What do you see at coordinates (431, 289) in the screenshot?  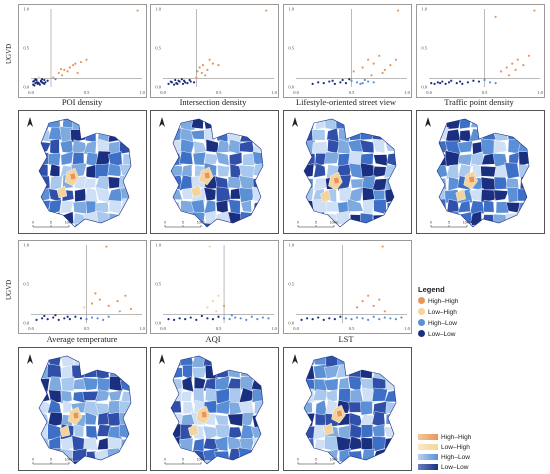 I see `legend-title: Legend` at bounding box center [431, 289].